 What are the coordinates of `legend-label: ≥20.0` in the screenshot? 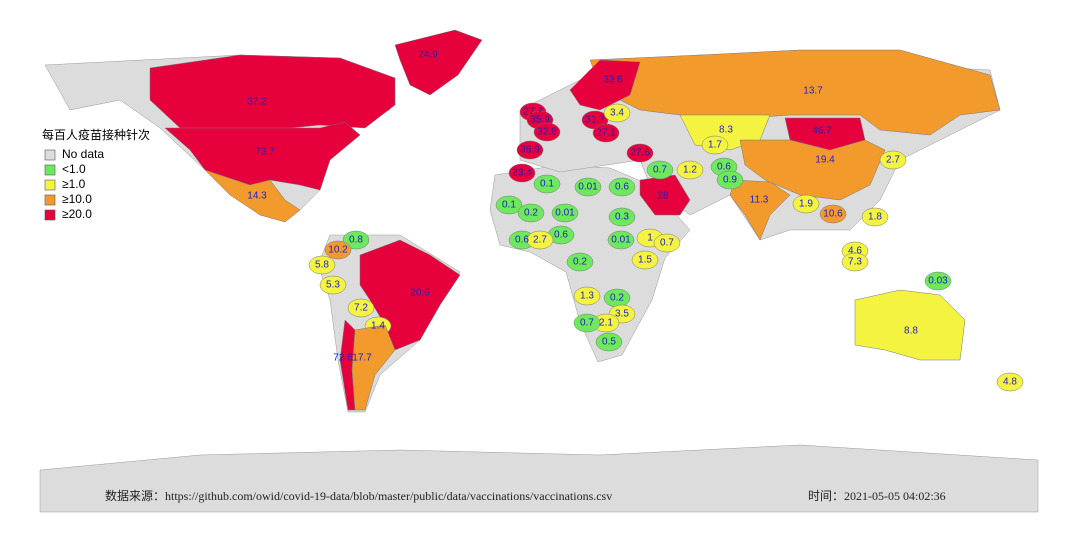 It's located at (77, 214).